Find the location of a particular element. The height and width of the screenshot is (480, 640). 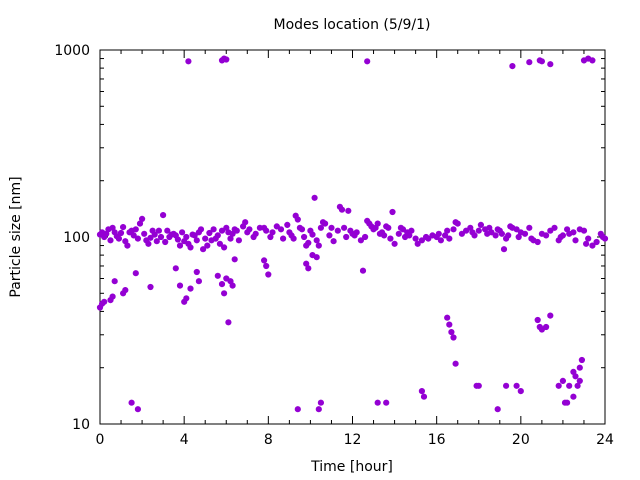

x-tick-label: 20 is located at coordinates (521, 440).